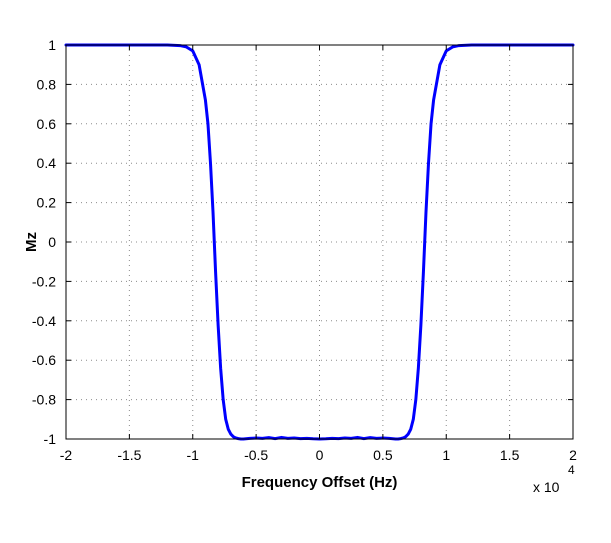 The image size is (611, 543). Describe the element at coordinates (31, 242) in the screenshot. I see `y-axis-title: Mz` at that location.